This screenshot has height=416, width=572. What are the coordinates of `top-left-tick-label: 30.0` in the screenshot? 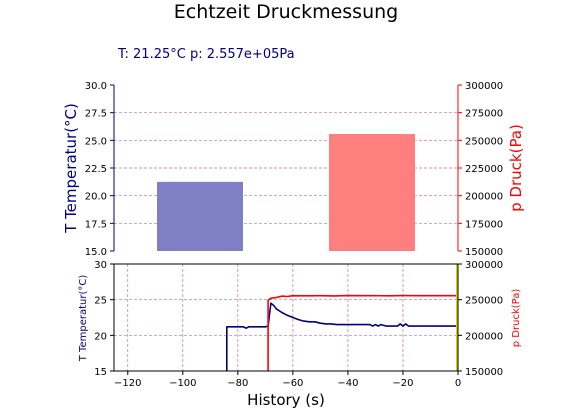 It's located at (96, 86).